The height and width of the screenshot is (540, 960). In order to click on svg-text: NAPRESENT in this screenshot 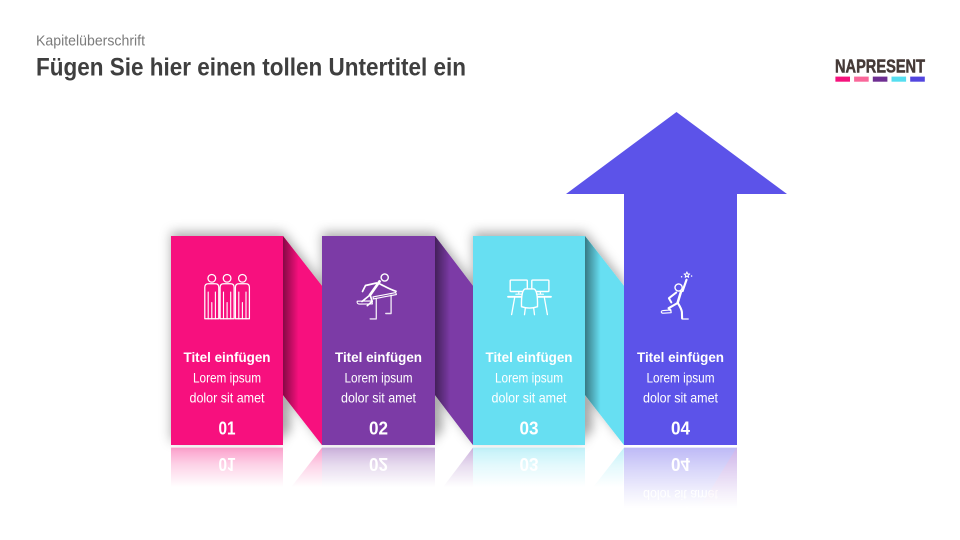, I will do `click(880, 67)`.